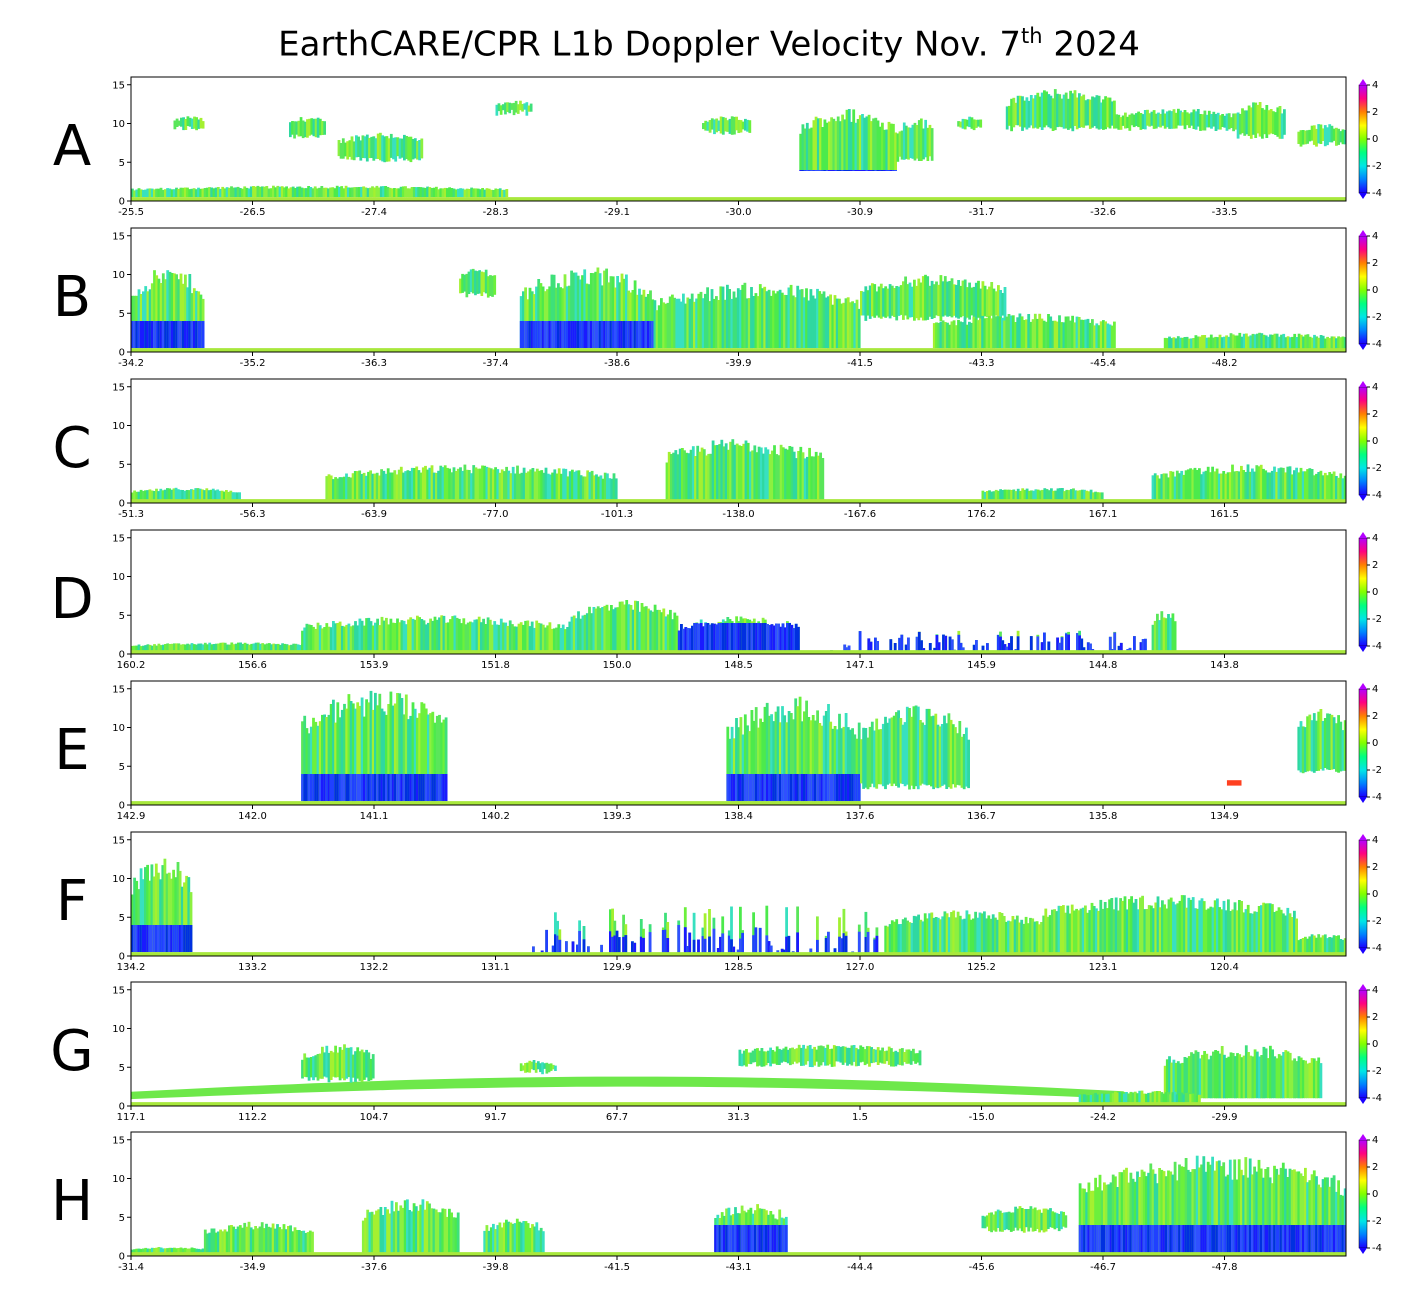 This screenshot has height=1289, width=1418. Describe the element at coordinates (1103, 816) in the screenshot. I see `x-tick-label: 135.8` at that location.